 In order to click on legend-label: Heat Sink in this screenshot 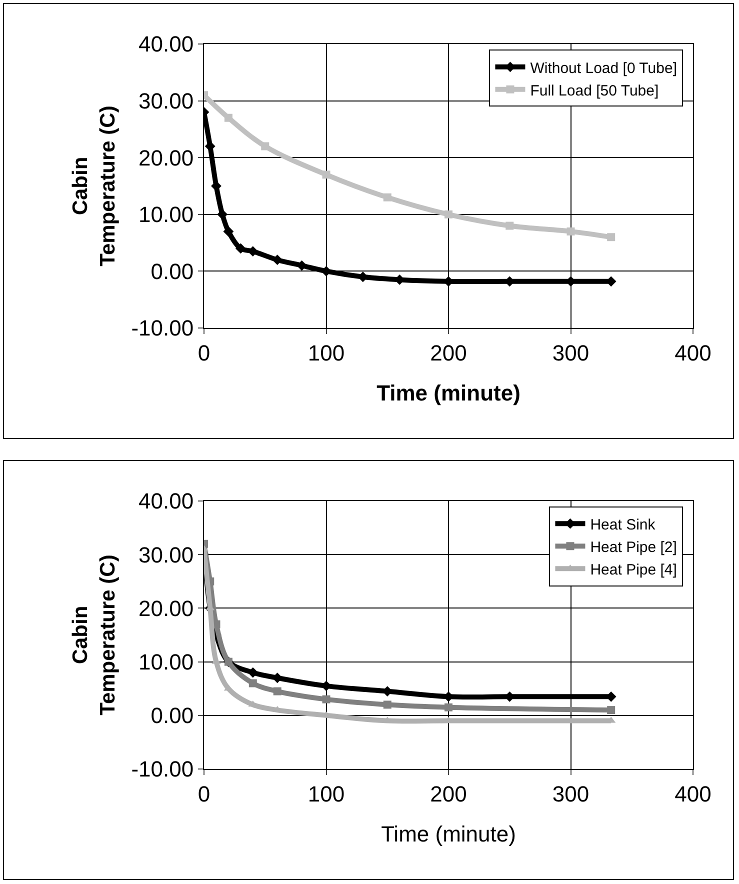, I will do `click(623, 525)`.